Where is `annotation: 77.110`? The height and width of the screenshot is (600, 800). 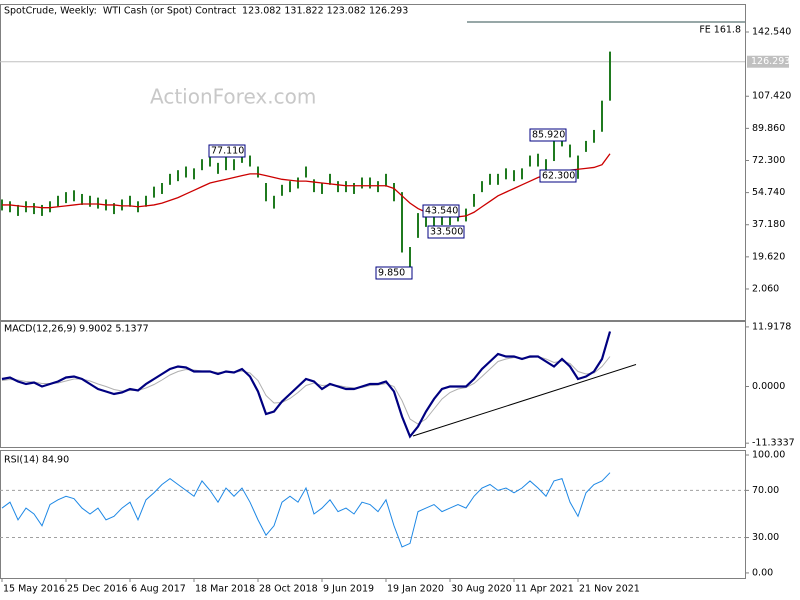 annotation: 77.110 is located at coordinates (227, 151).